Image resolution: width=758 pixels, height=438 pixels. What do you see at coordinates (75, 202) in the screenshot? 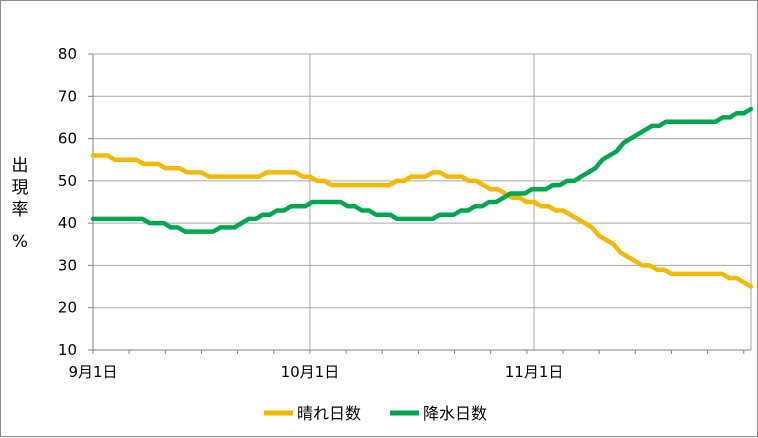
I see `y-axis-ticks: 10 20 30 40 50 60 70 80` at bounding box center [75, 202].